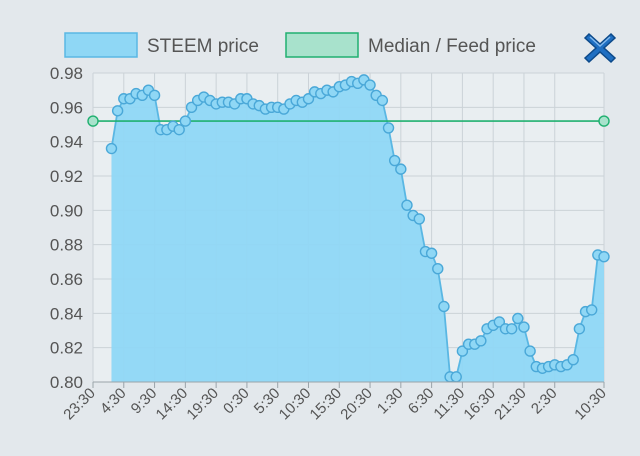 Image resolution: width=640 pixels, height=456 pixels. What do you see at coordinates (390, 401) in the screenshot?
I see `x-tick-label: 1:30` at bounding box center [390, 401].